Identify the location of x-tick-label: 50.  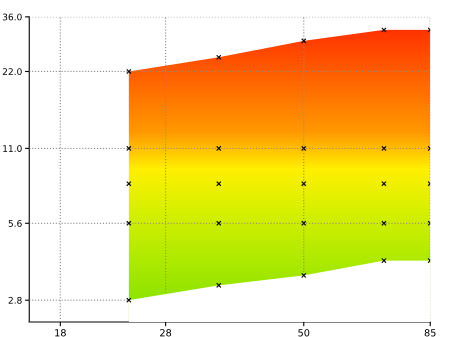
(304, 332).